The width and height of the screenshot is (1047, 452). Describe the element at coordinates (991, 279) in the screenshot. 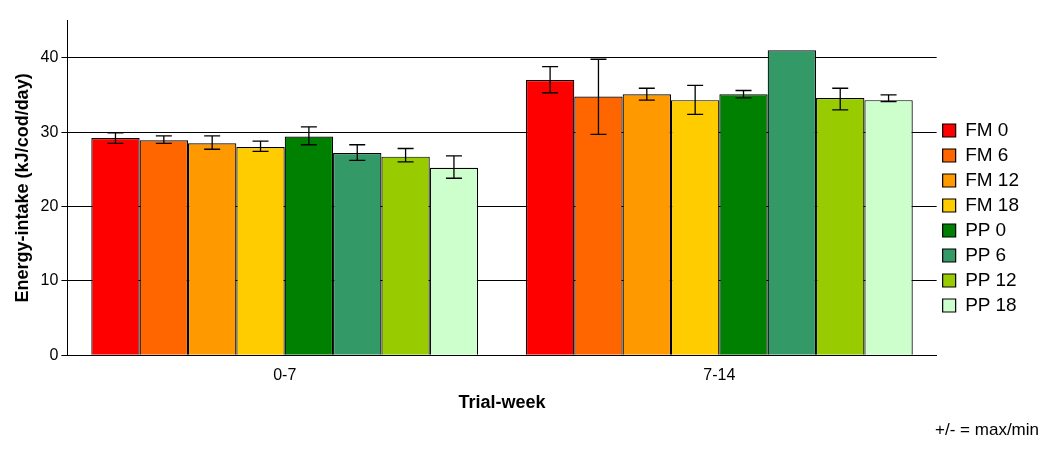

I see `legend-label: PP 12` at that location.